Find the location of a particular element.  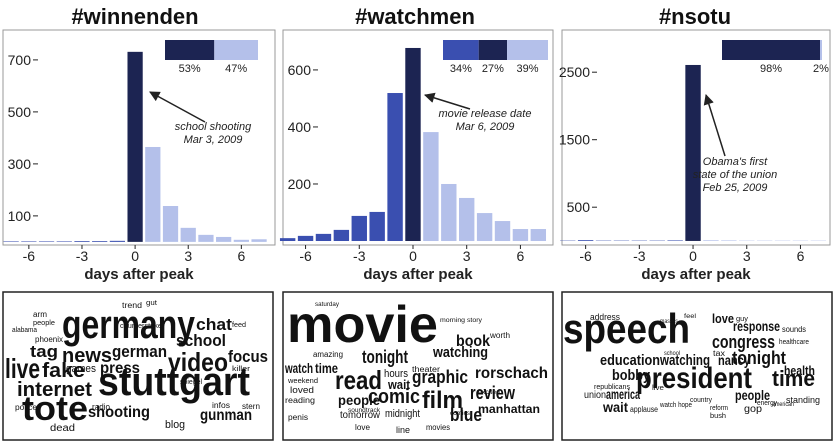

word: american is located at coordinates (783, 405).